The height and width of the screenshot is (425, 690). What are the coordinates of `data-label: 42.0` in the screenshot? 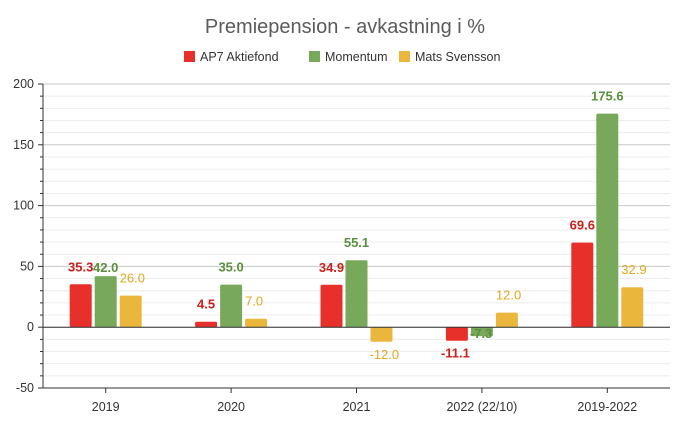 It's located at (105, 267).